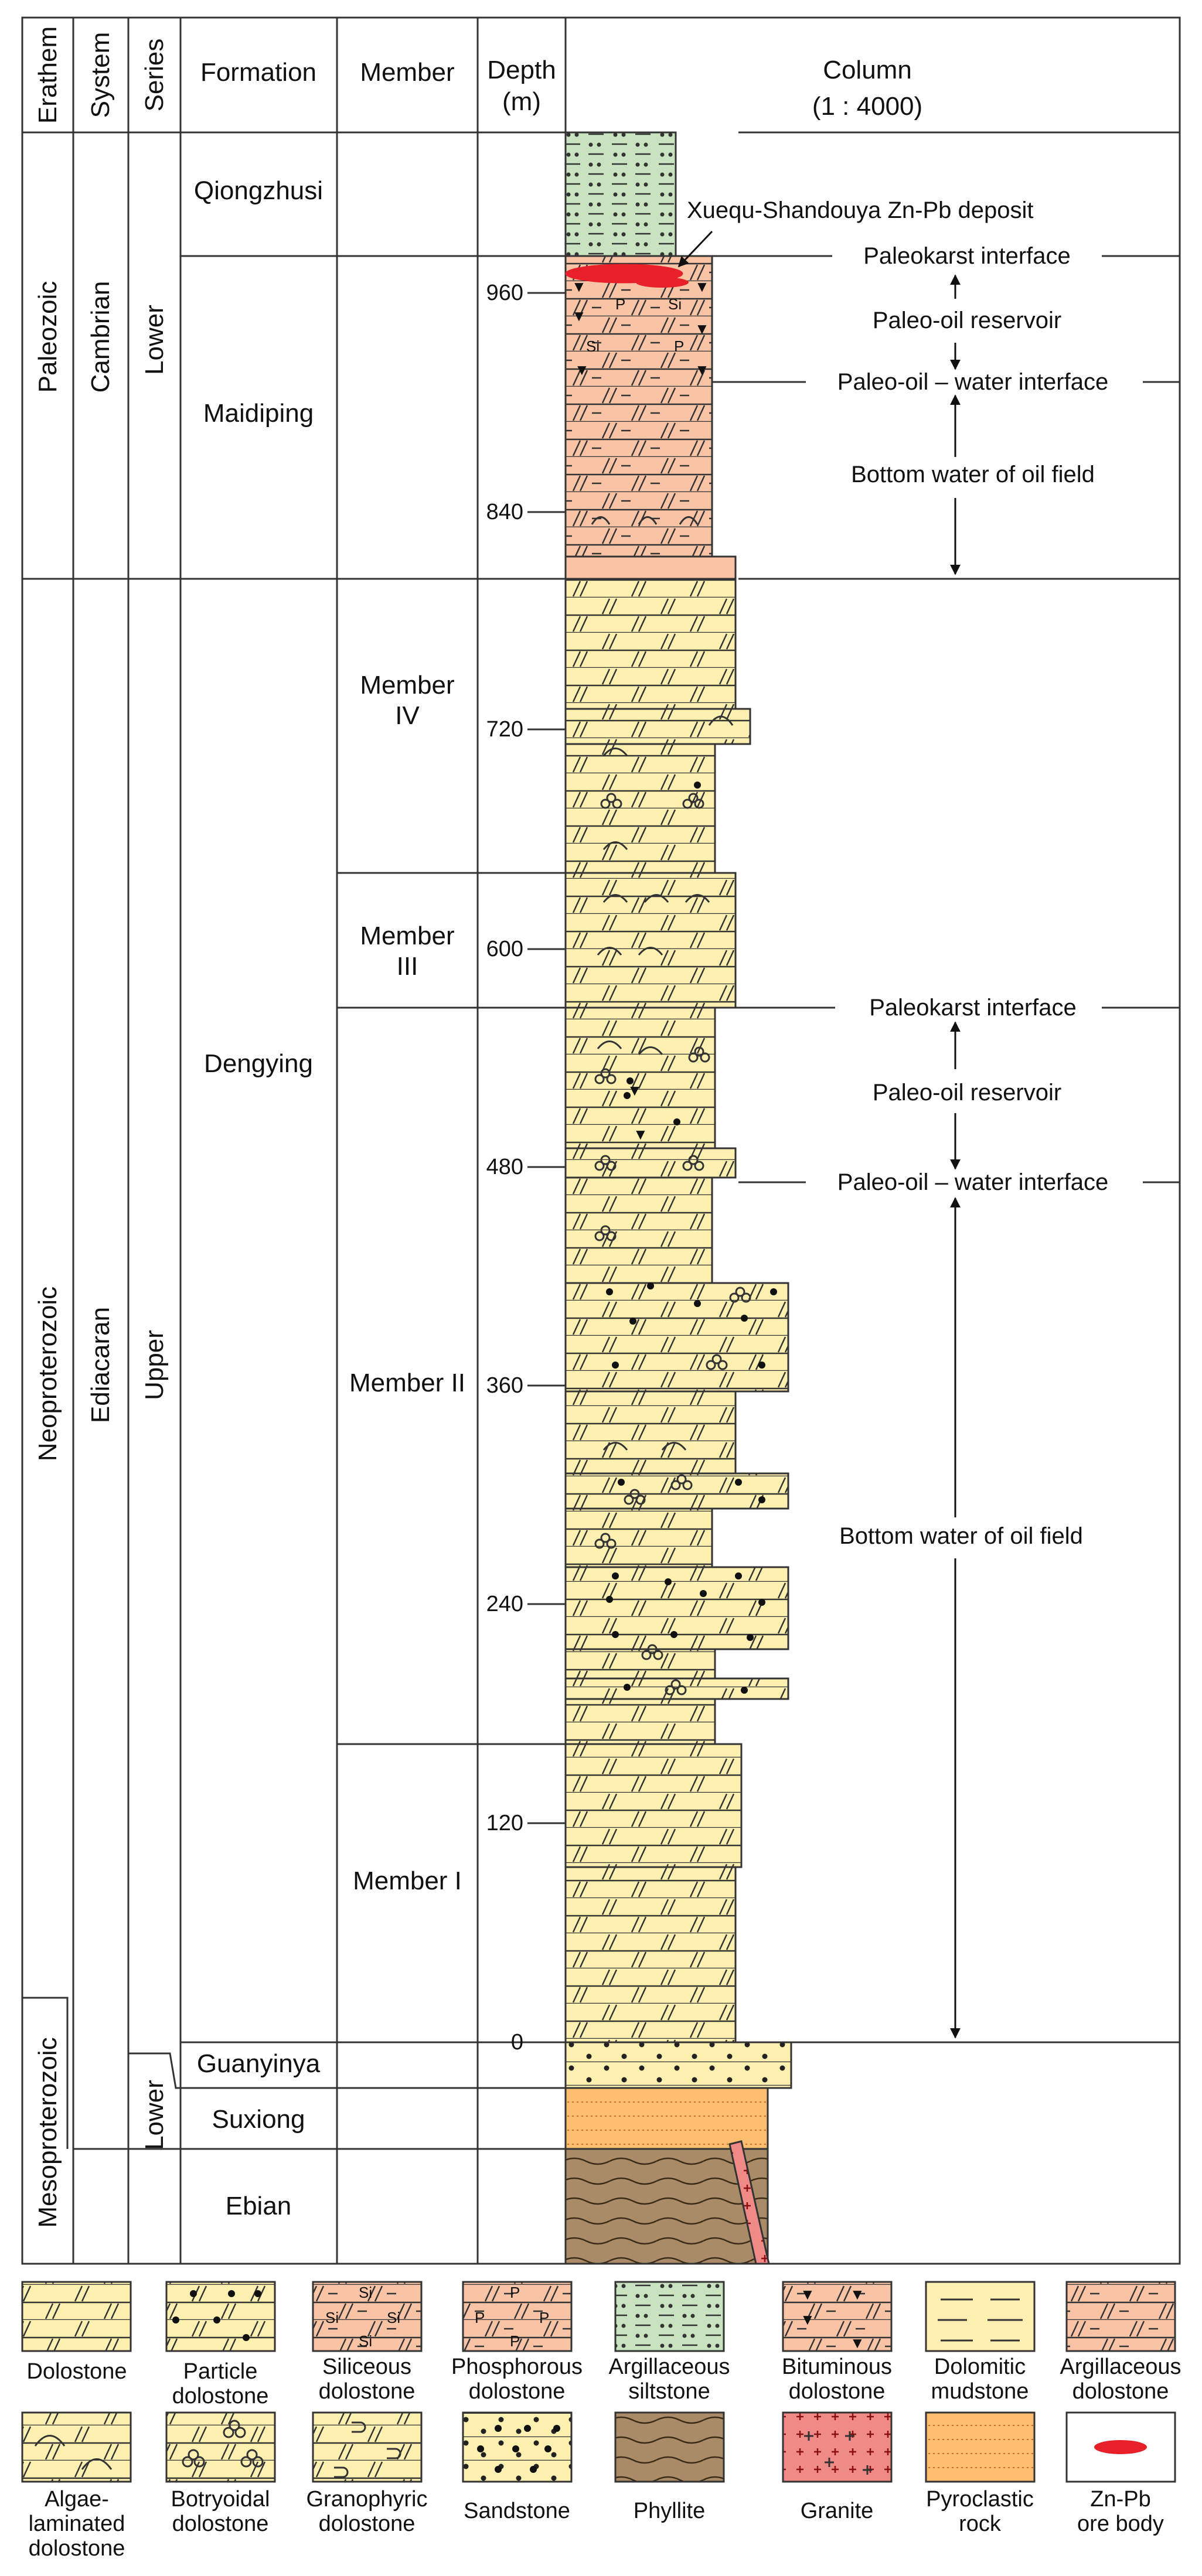 This screenshot has width=1202, height=2576. What do you see at coordinates (258, 72) in the screenshot?
I see `header-formation: Formation` at bounding box center [258, 72].